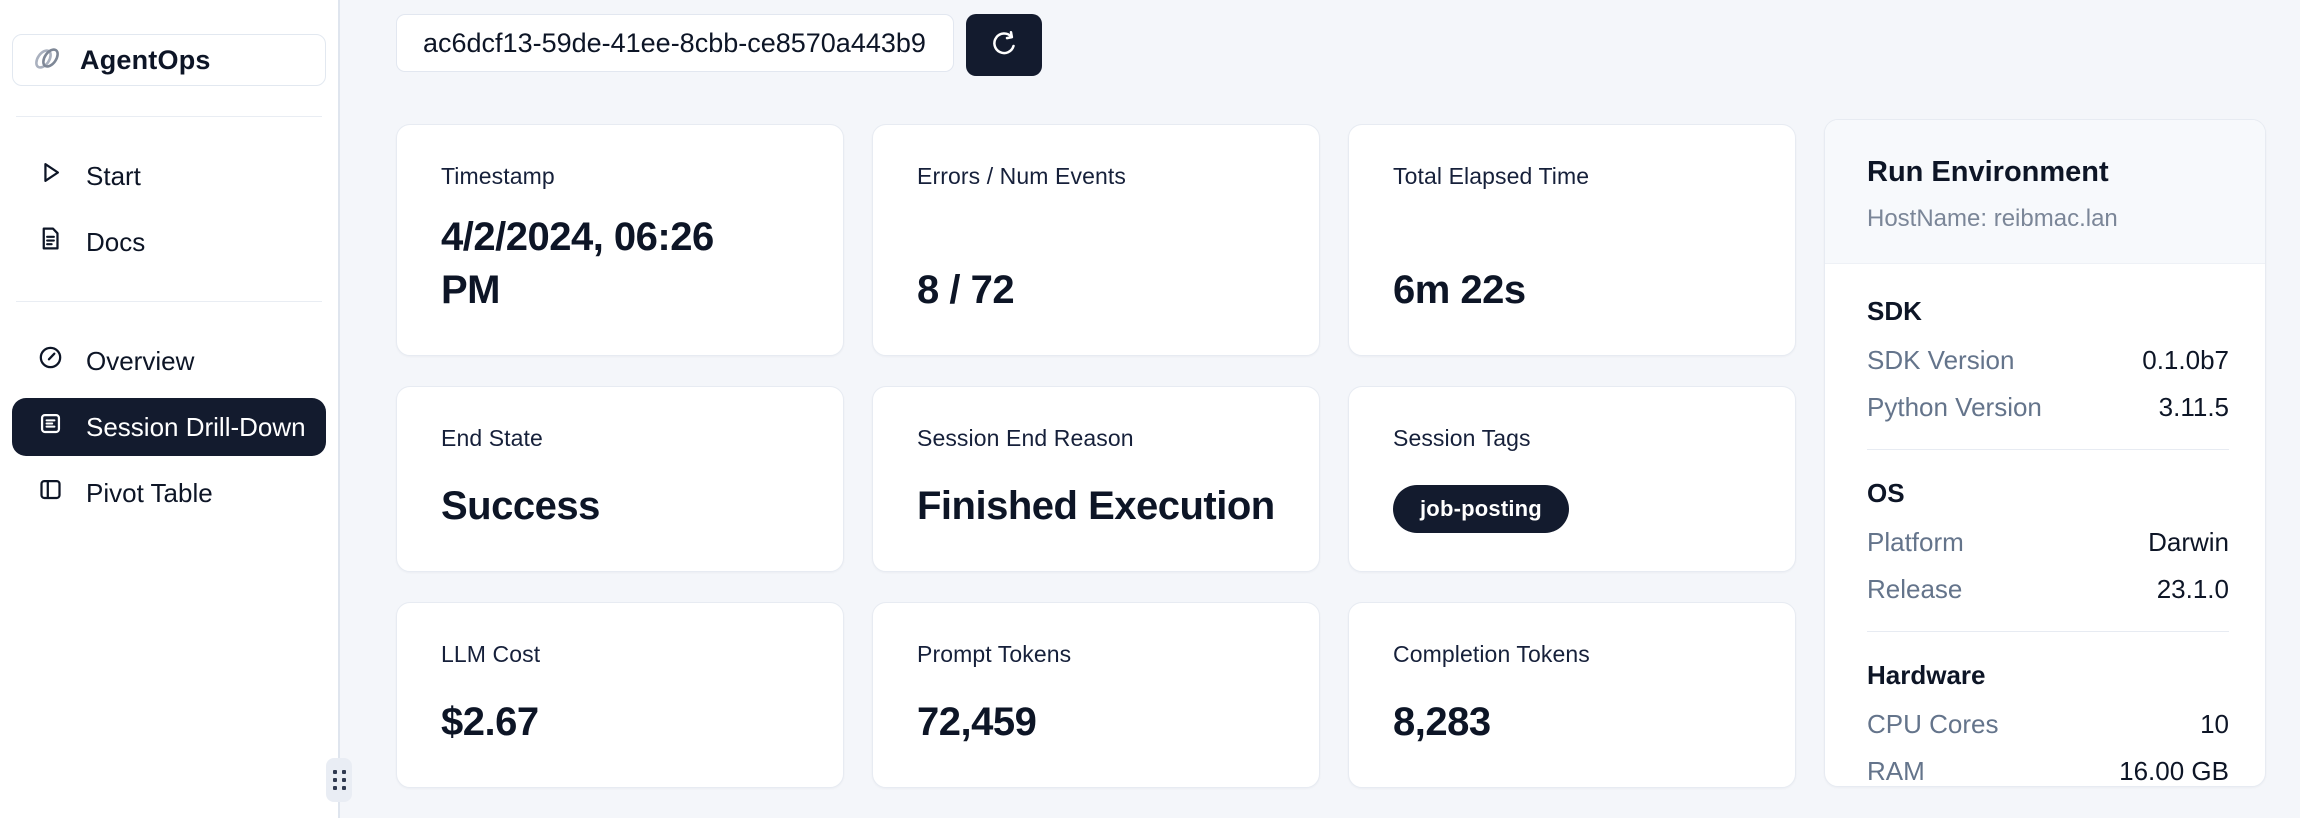 This screenshot has width=2300, height=818. What do you see at coordinates (490, 721) in the screenshot?
I see `stat-value: $2.67` at bounding box center [490, 721].